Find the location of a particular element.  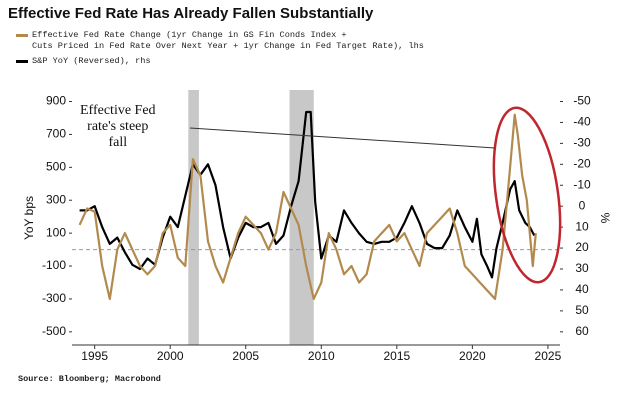

x-tick-label: 2010 is located at coordinates (321, 356).